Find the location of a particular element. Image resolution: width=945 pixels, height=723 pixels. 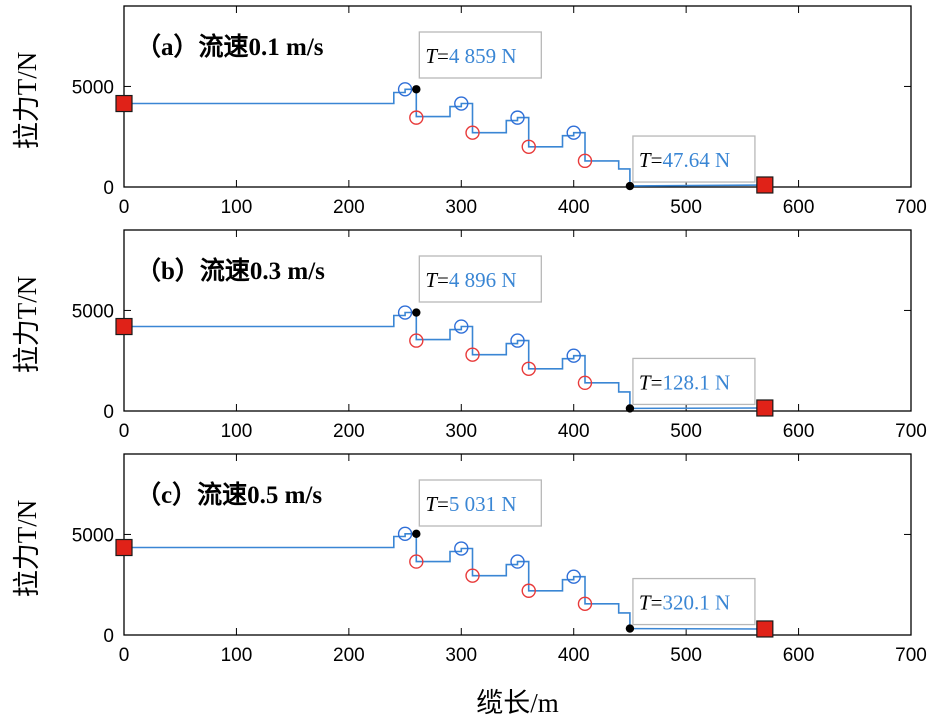

panel-title: （c）流速0.5 m/s is located at coordinates (229, 494).